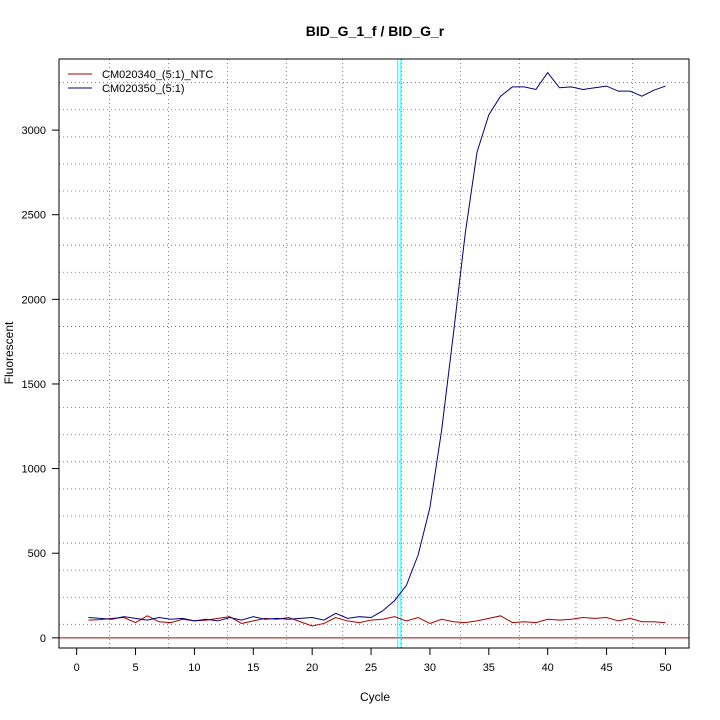 The image size is (720, 720). I want to click on x-tick-label: 0, so click(77, 668).